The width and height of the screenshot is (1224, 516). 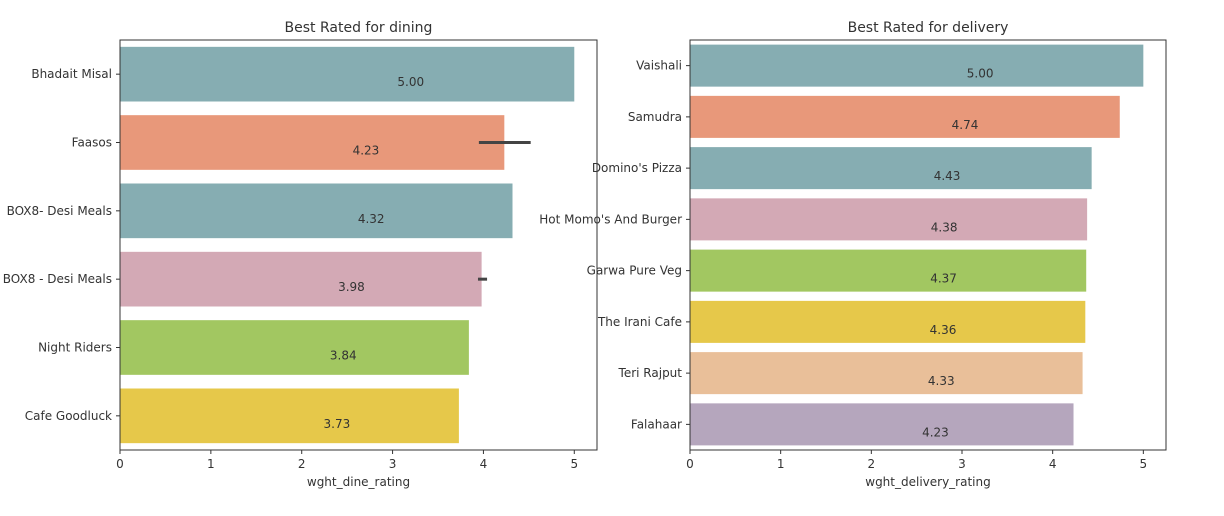 What do you see at coordinates (302, 464) in the screenshot?
I see `dining-x-tick-label: 2` at bounding box center [302, 464].